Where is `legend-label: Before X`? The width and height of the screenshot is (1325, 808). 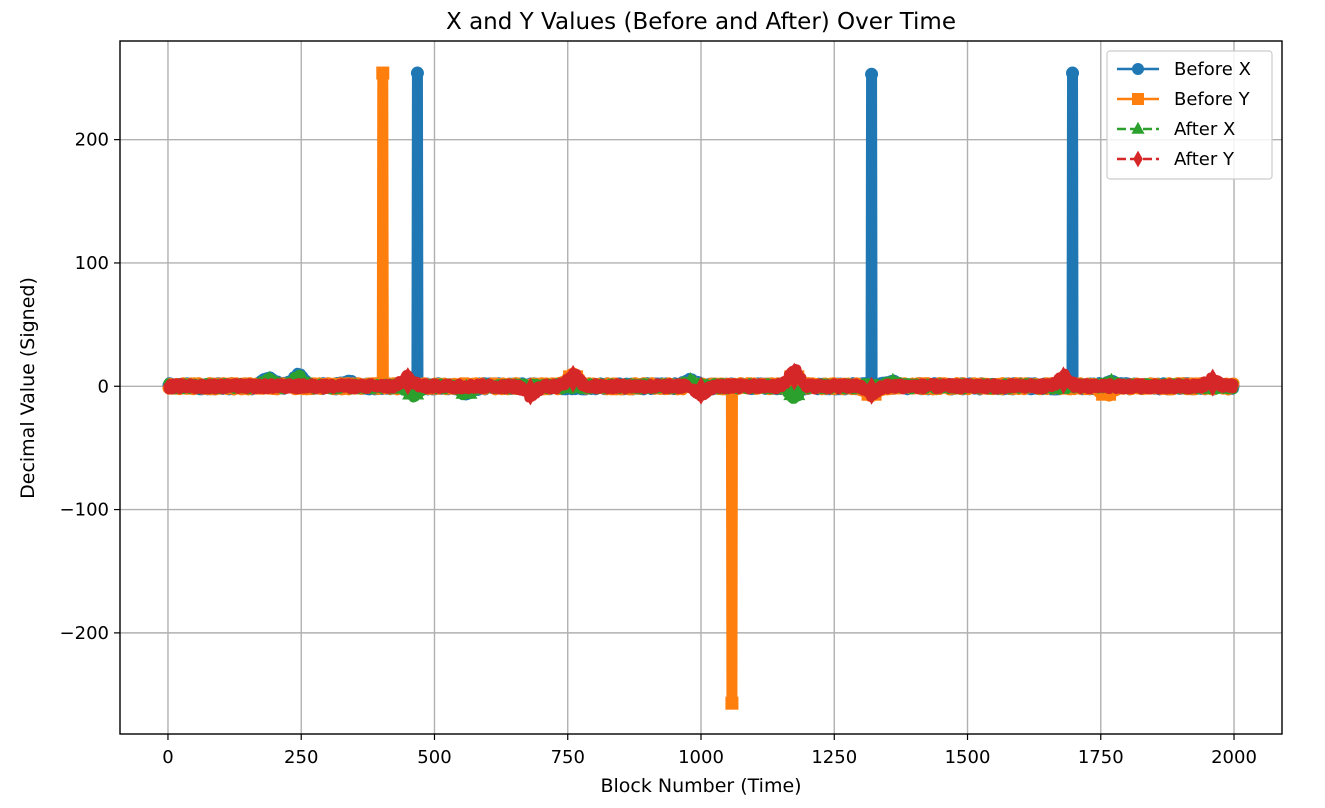 legend-label: Before X is located at coordinates (1212, 69).